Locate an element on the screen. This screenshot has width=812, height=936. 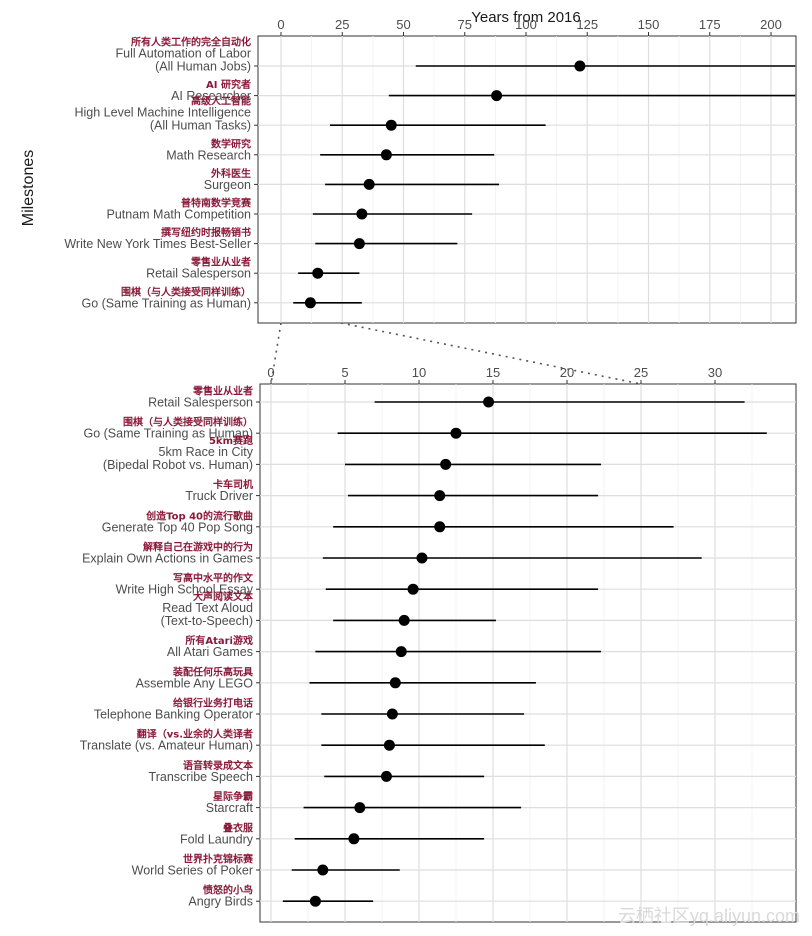
milestone-label-en: Math Research is located at coordinates (208, 155).